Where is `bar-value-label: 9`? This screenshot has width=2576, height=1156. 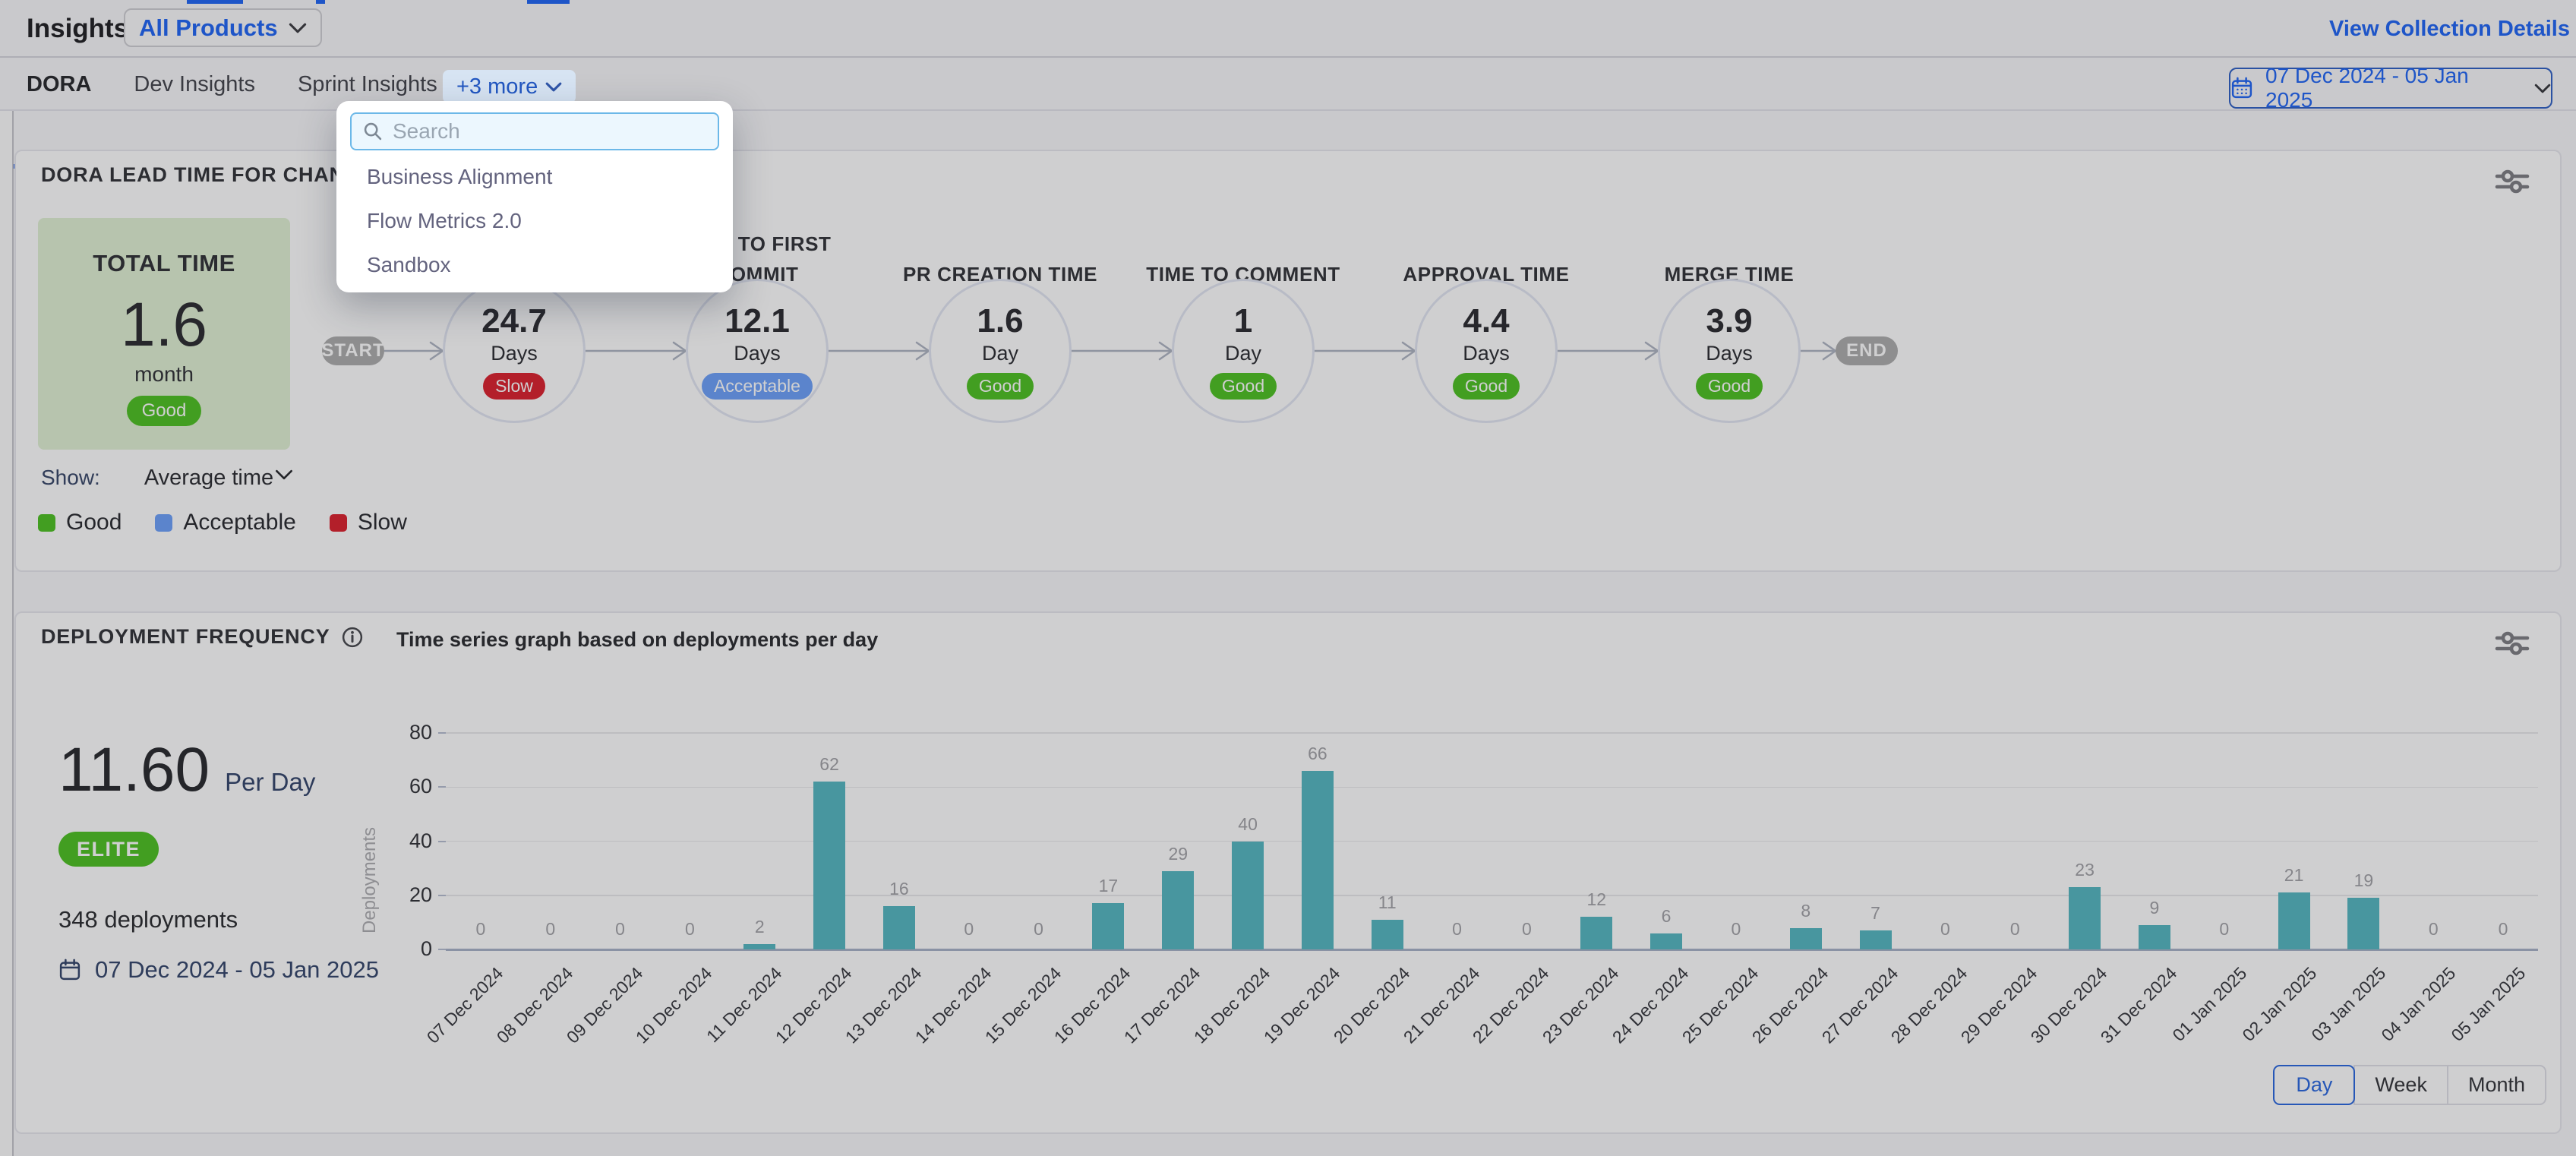
bar-value-label: 9 is located at coordinates (2154, 907).